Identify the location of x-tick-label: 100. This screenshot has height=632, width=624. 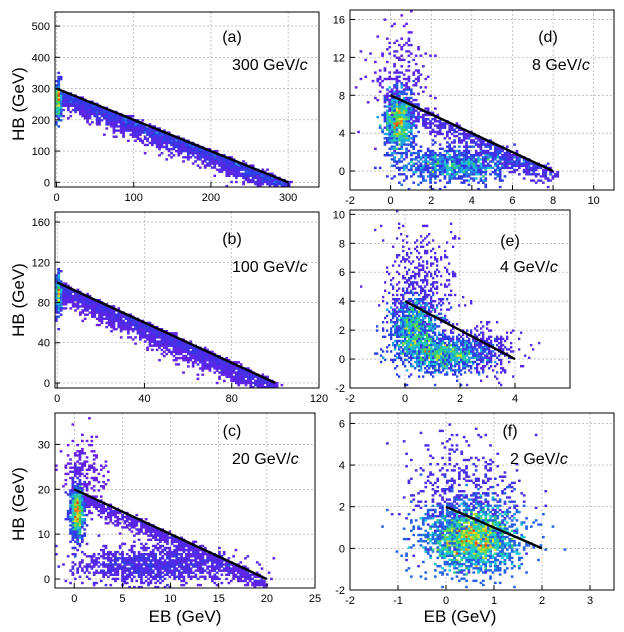
(134, 198).